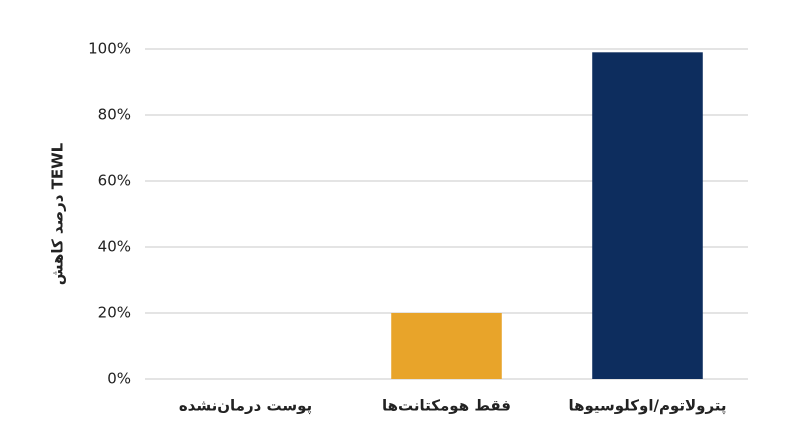 The height and width of the screenshot is (447, 800). What do you see at coordinates (114, 181) in the screenshot?
I see `y-tick-label: 60%` at bounding box center [114, 181].